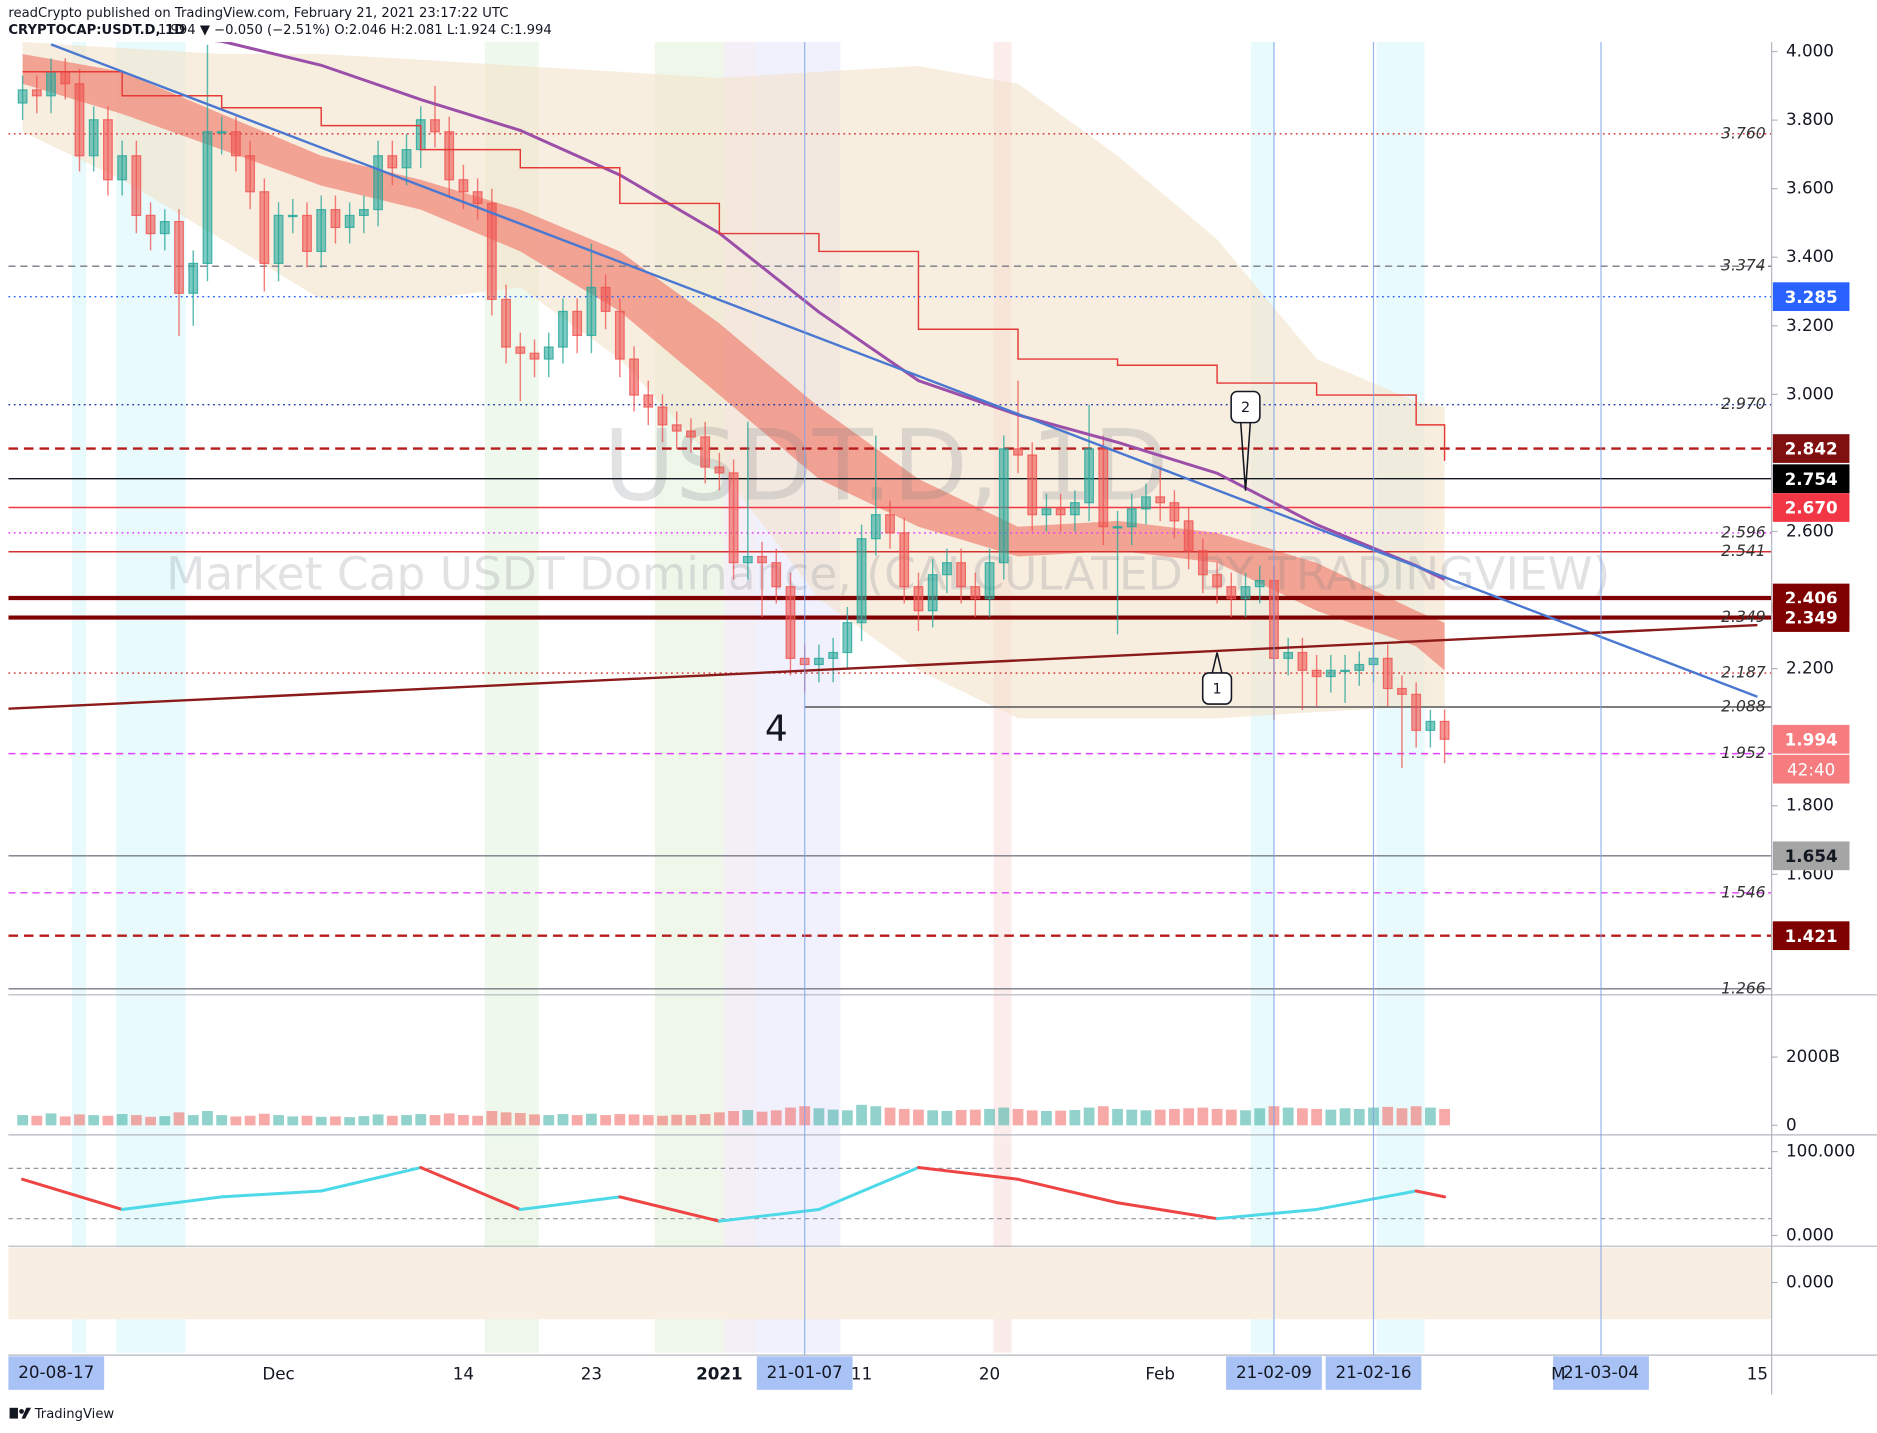 This screenshot has height=1433, width=1877. Describe the element at coordinates (1810, 51) in the screenshot. I see `y-tick-label: 4.000` at that location.